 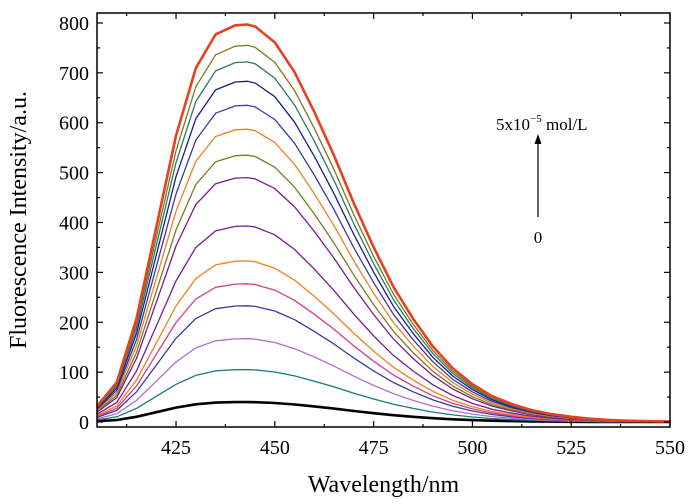 I want to click on x-tick-label-500: 500, so click(x=472, y=448).